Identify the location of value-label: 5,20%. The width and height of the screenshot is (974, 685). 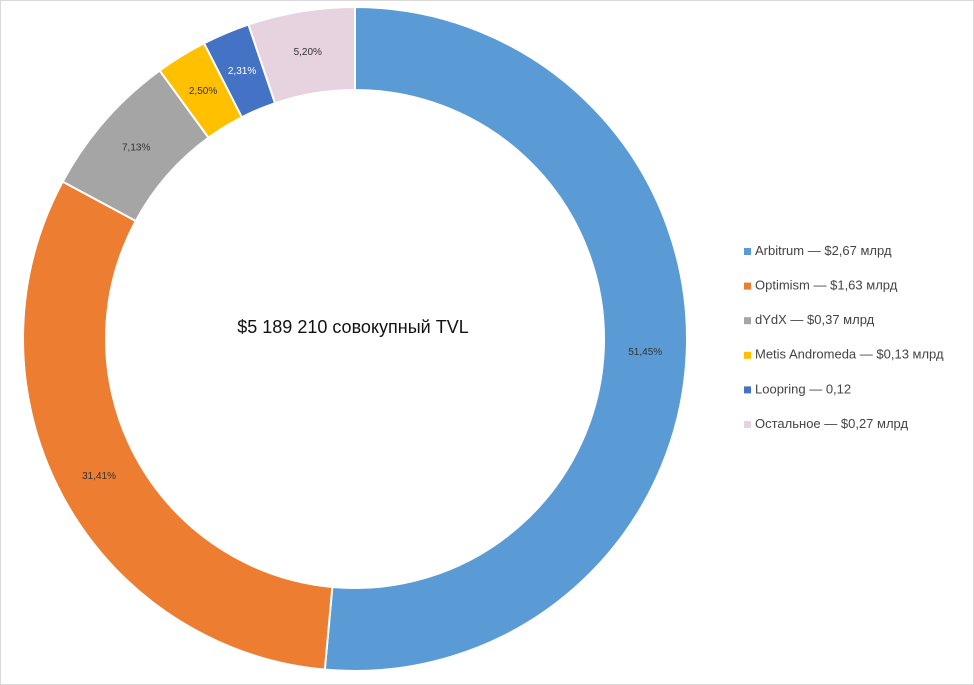
(308, 52).